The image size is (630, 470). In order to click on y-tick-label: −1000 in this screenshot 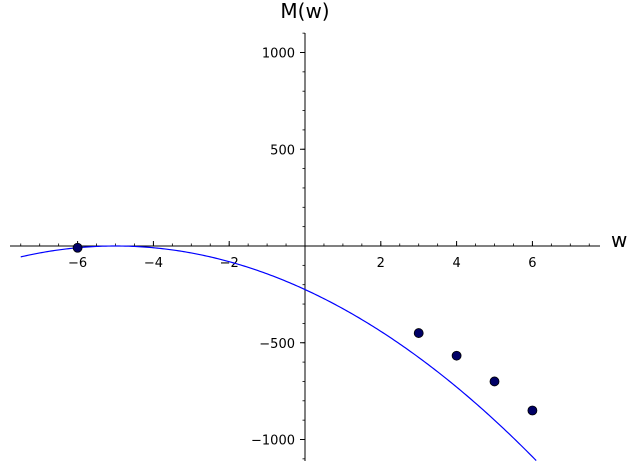, I will do `click(273, 441)`.